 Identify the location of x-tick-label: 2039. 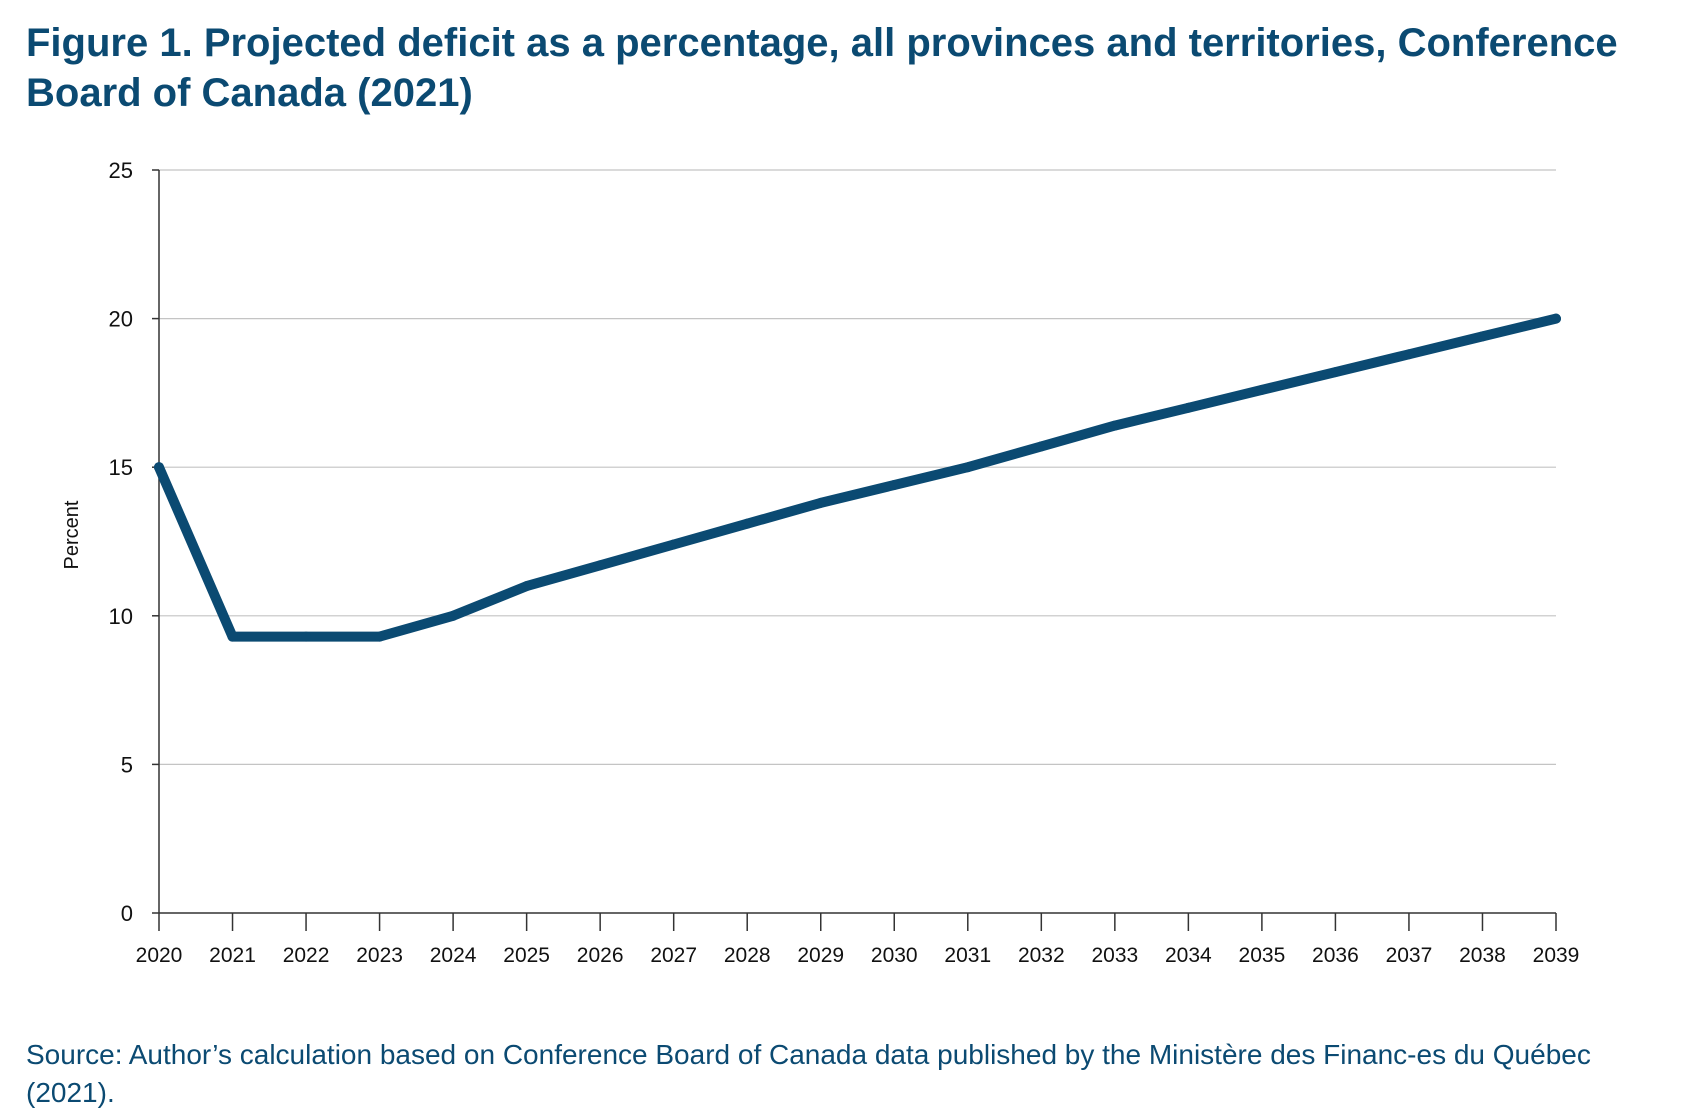
(1556, 955).